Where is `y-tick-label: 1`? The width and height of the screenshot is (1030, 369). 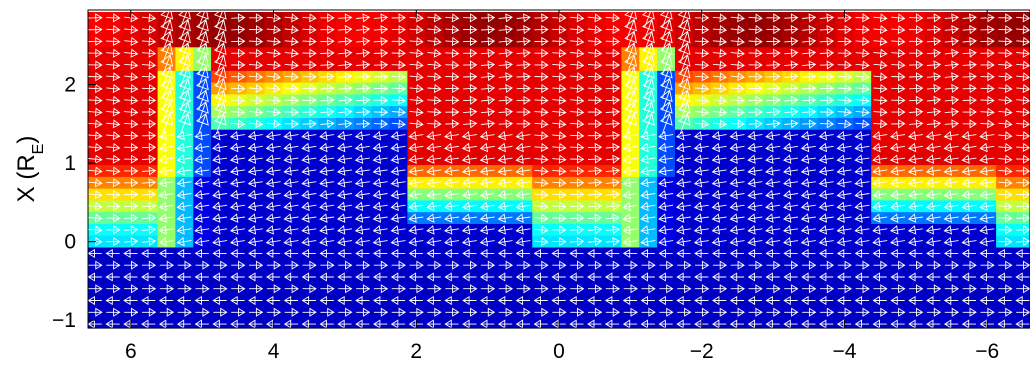
y-tick-label: 1 is located at coordinates (70, 163).